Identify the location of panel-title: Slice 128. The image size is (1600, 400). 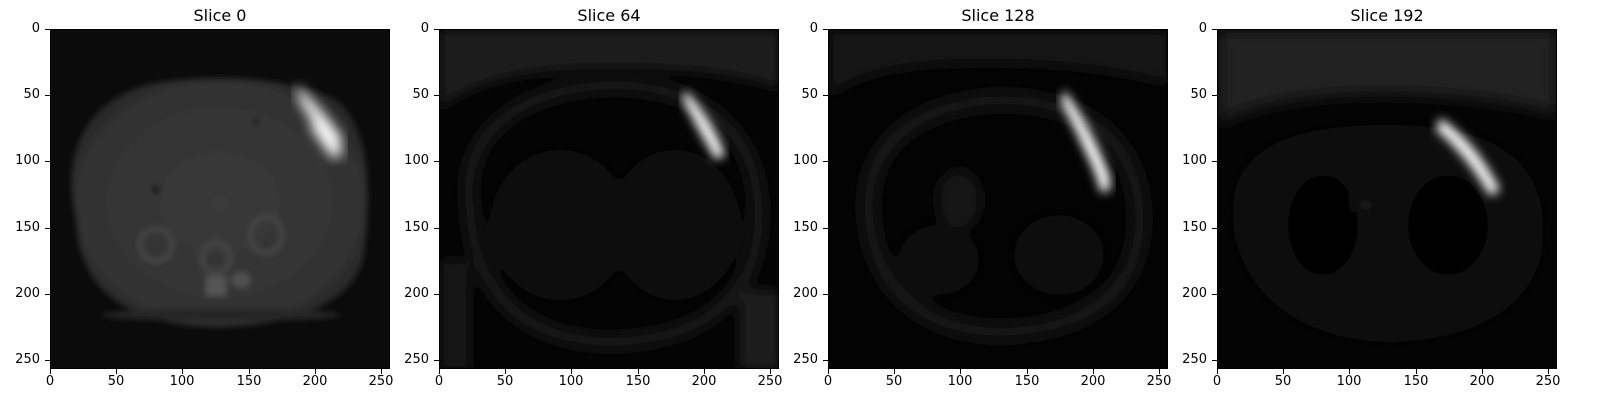
(998, 15).